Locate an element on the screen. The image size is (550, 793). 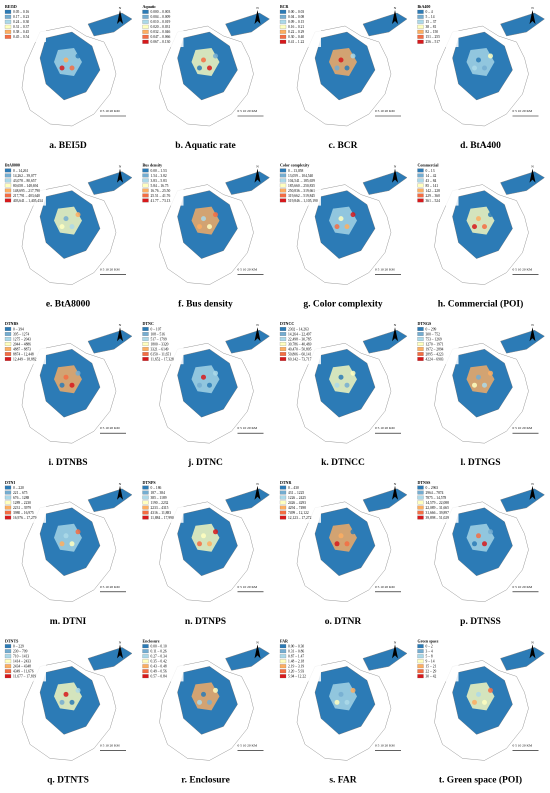
panel-caption: t. Green space (POI) is located at coordinates (480, 779).